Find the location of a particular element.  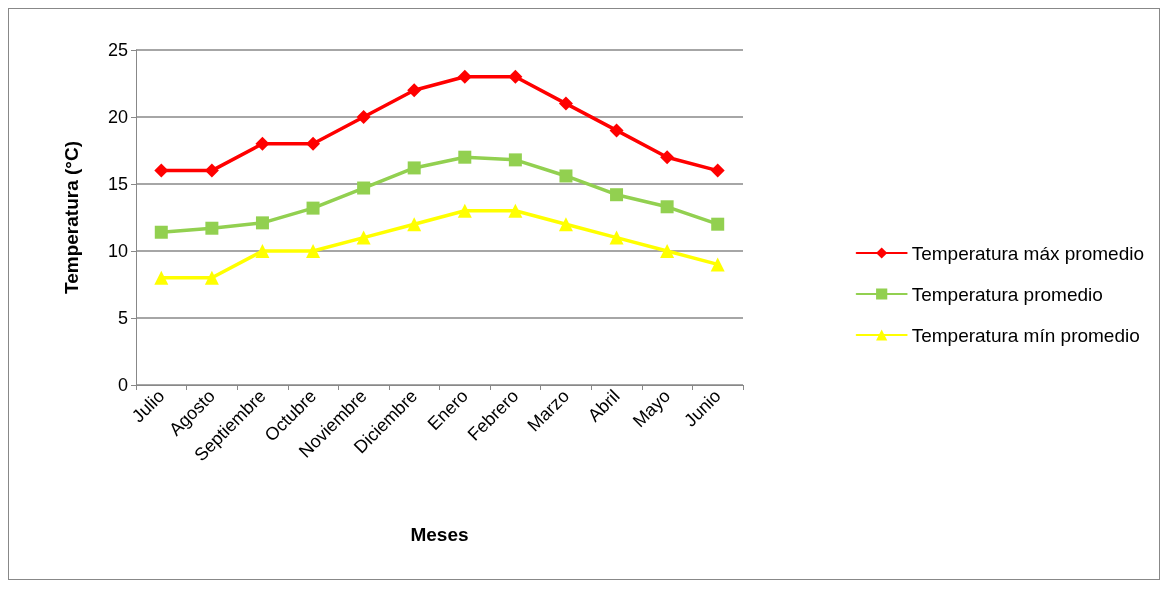

y-tick-label: 5 is located at coordinates (122, 318).